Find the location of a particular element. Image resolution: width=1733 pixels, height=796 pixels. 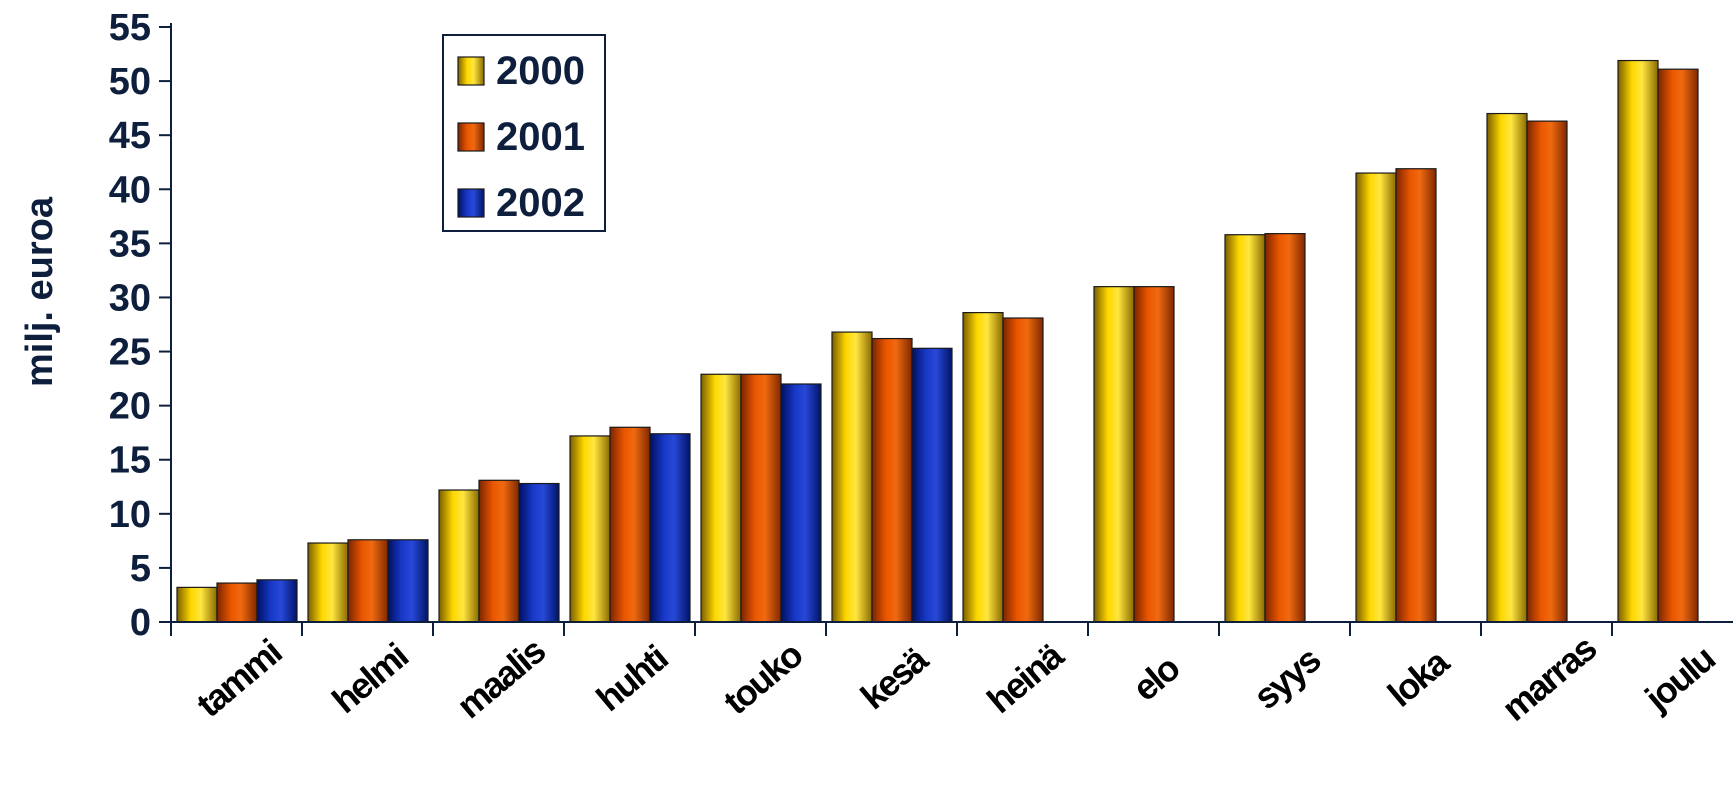

x-tick-label: joulu is located at coordinates (1678, 678).